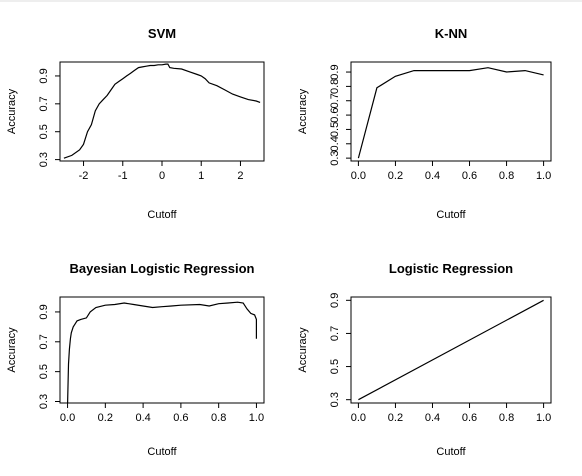 This screenshot has width=582, height=476. What do you see at coordinates (162, 268) in the screenshot?
I see `panel-title: Bayesian Logistic Regression` at bounding box center [162, 268].